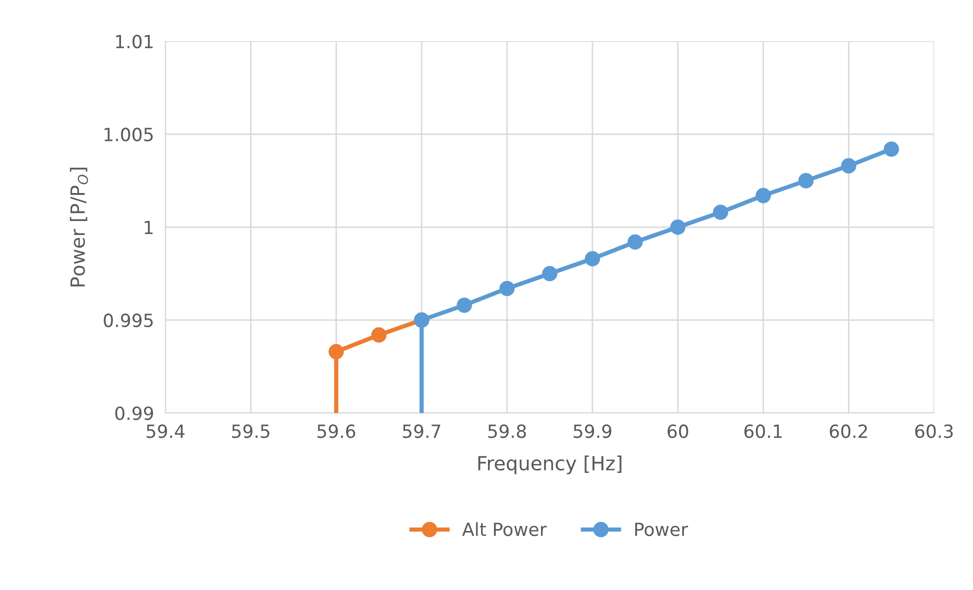 The image size is (973, 590). Describe the element at coordinates (763, 431) in the screenshot. I see `x-tick-label: 60.1` at that location.